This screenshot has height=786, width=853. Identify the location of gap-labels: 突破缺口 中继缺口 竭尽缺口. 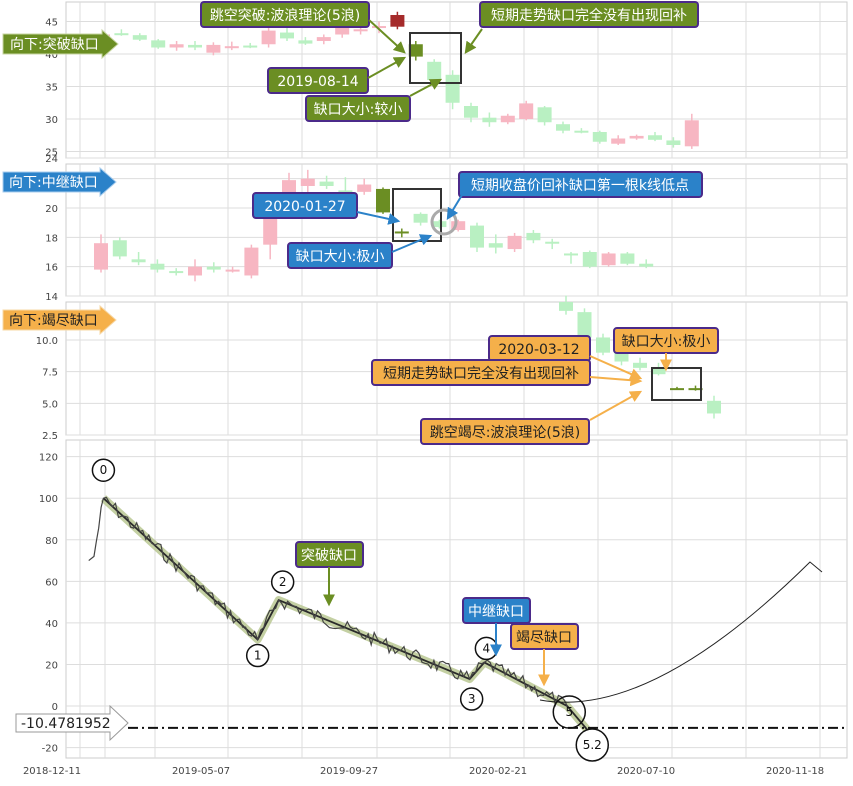
(437, 614).